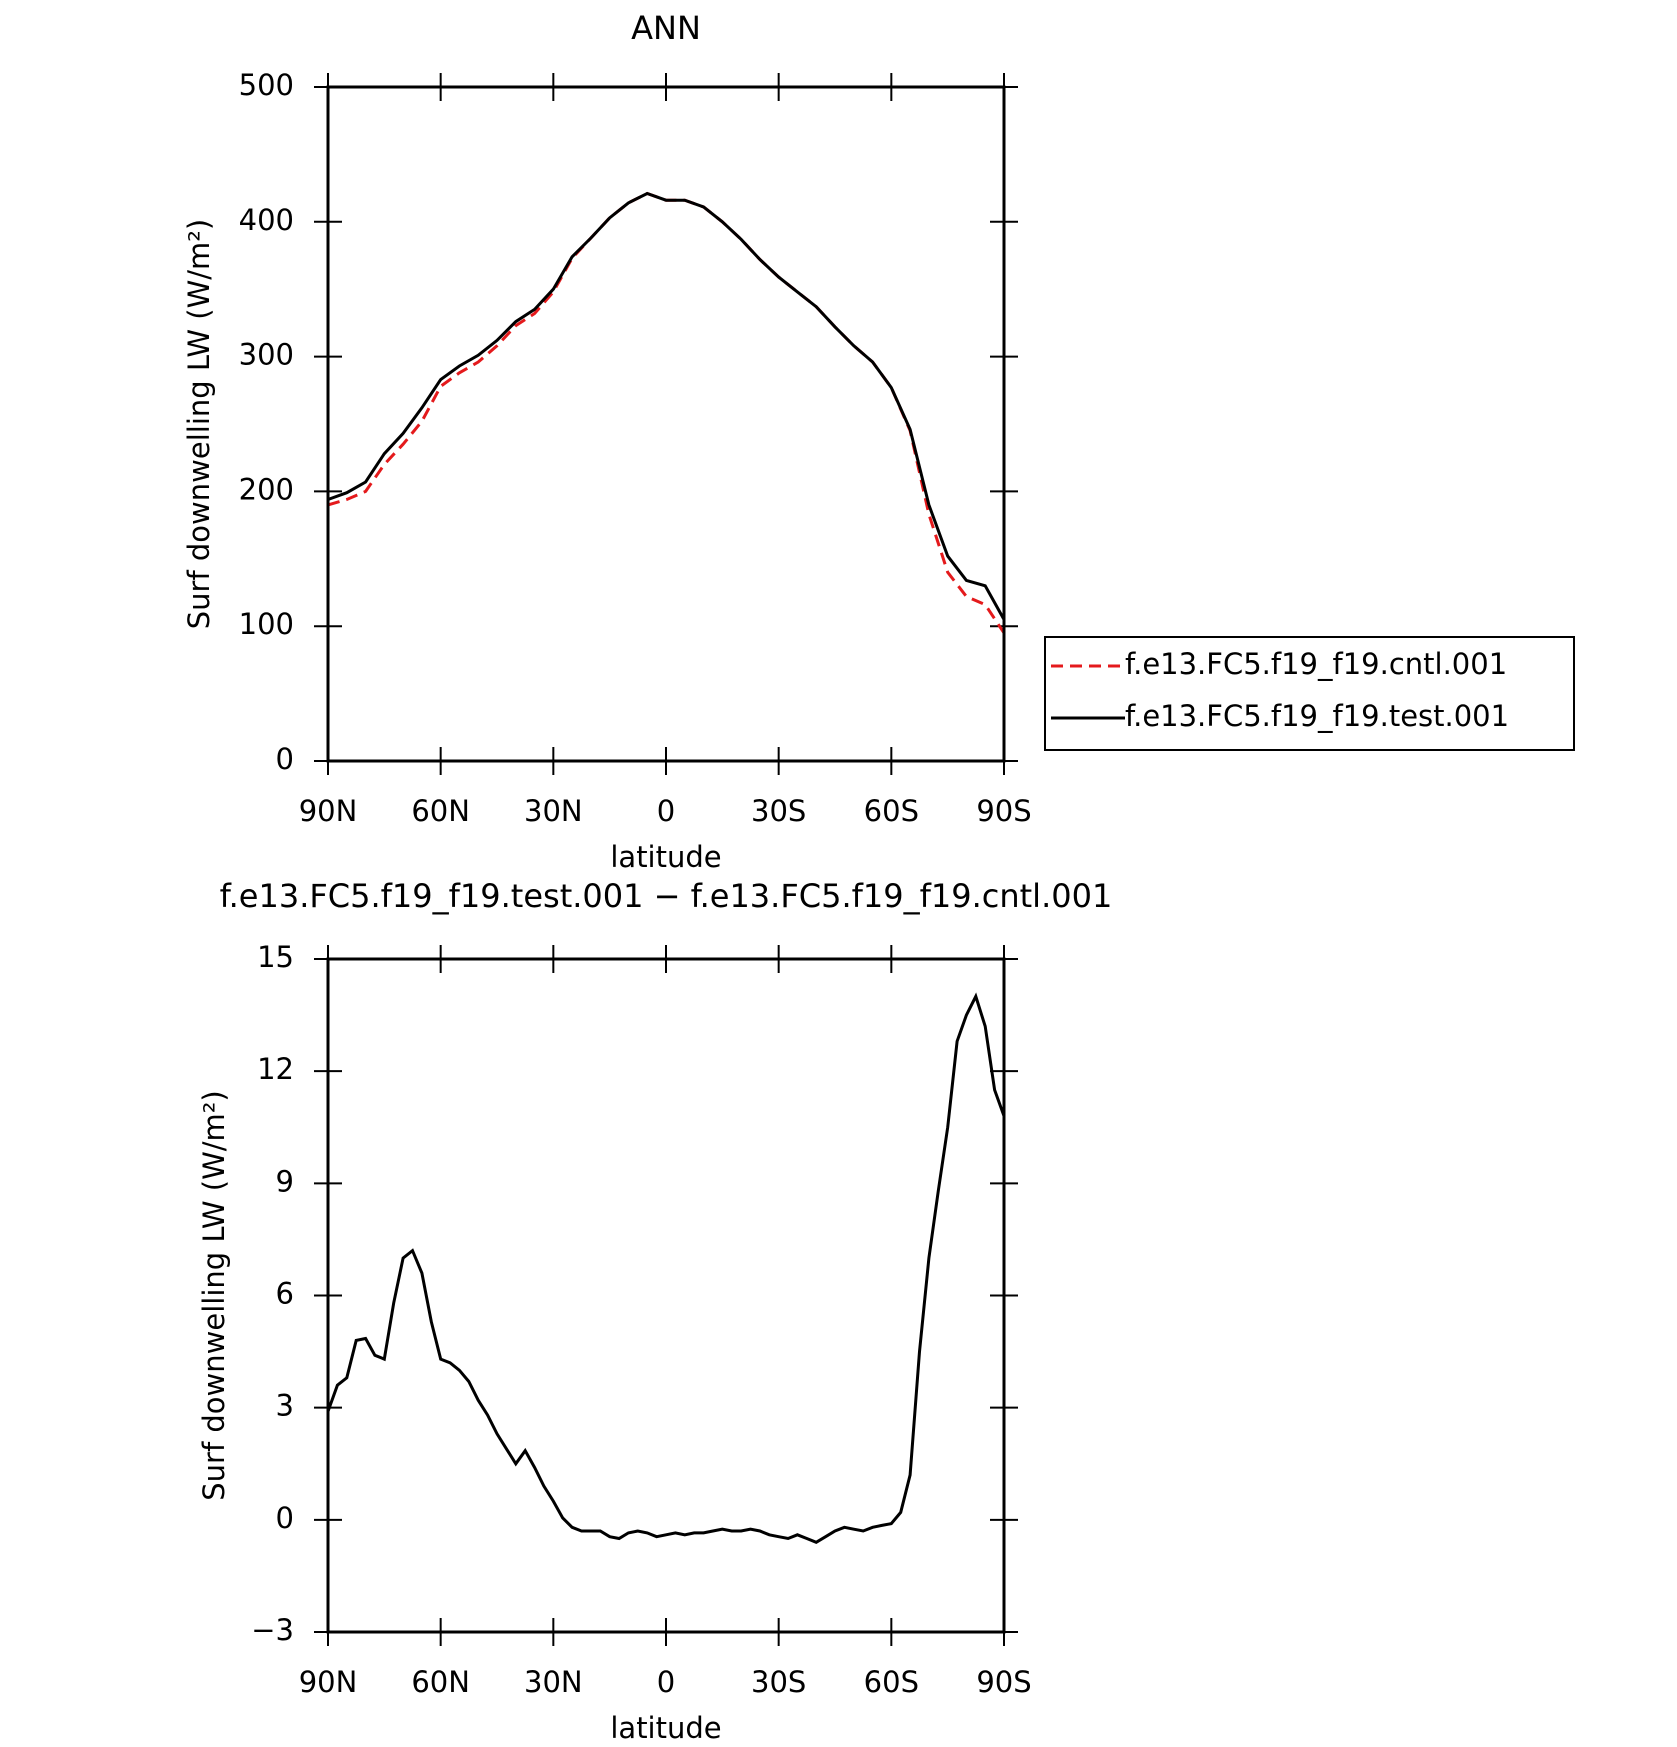 The width and height of the screenshot is (1677, 1747). What do you see at coordinates (266, 355) in the screenshot?
I see `y-tick-label: 300` at bounding box center [266, 355].